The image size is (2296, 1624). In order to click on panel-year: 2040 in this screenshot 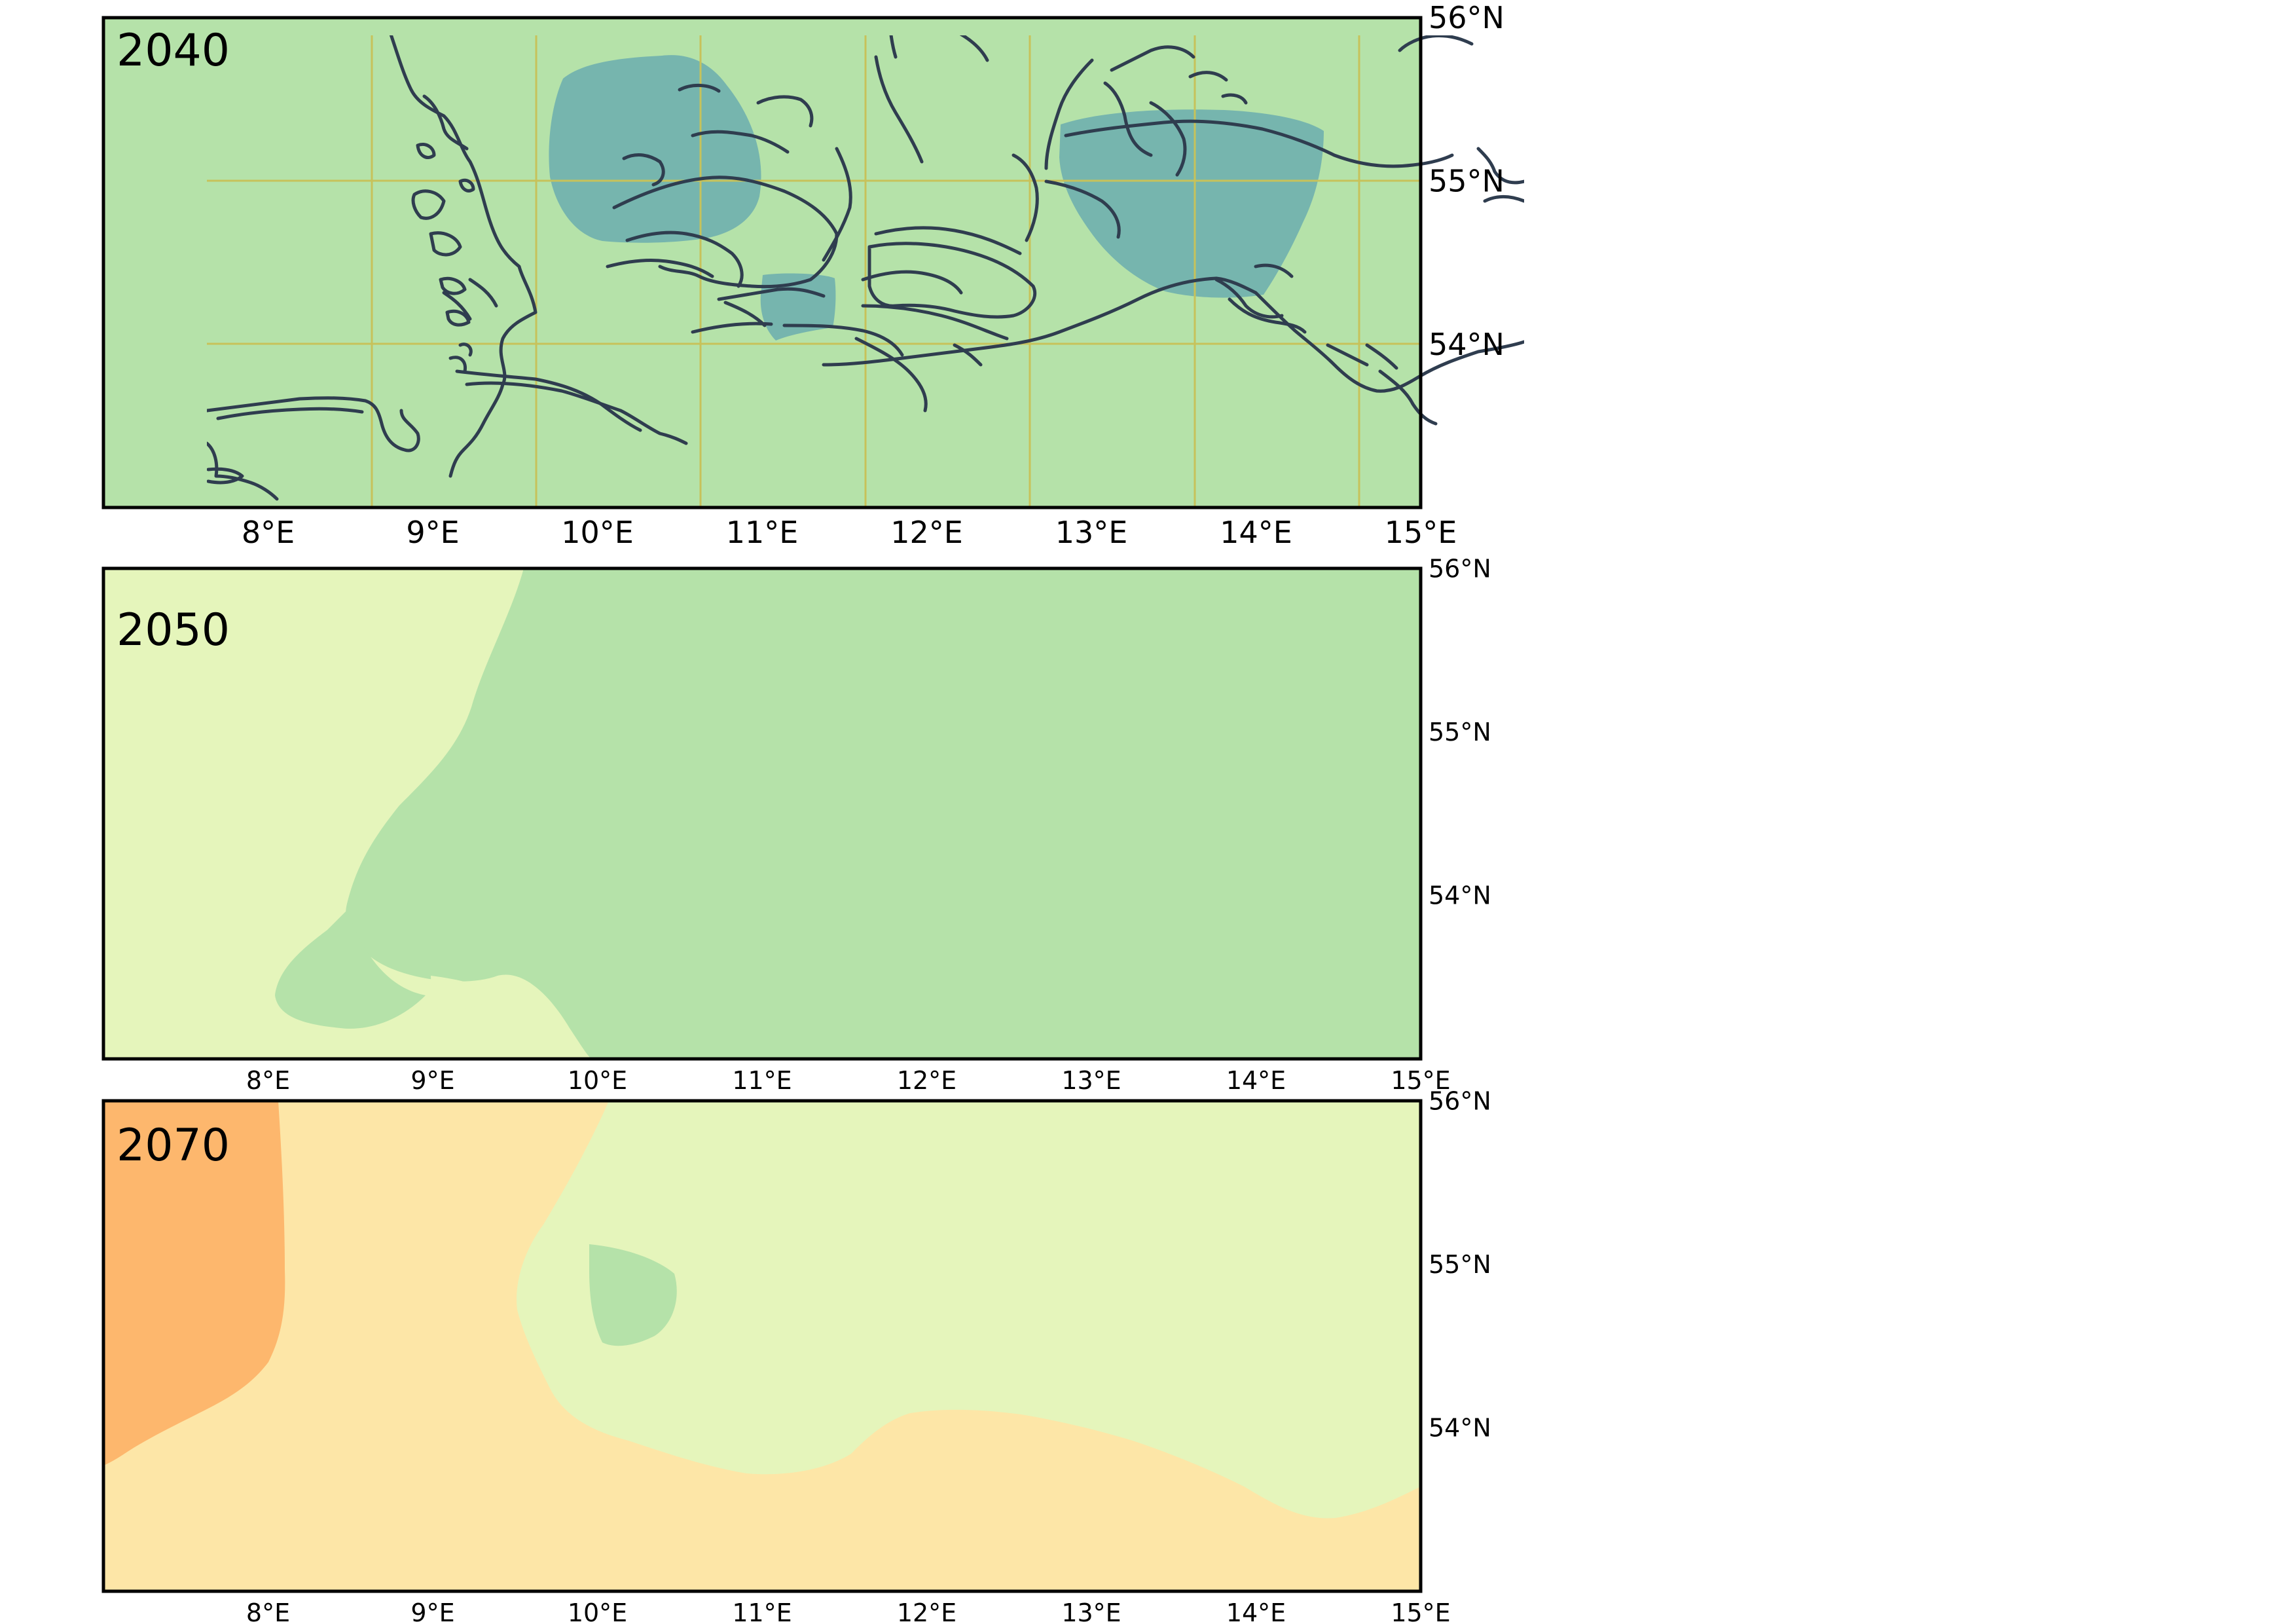, I will do `click(173, 51)`.